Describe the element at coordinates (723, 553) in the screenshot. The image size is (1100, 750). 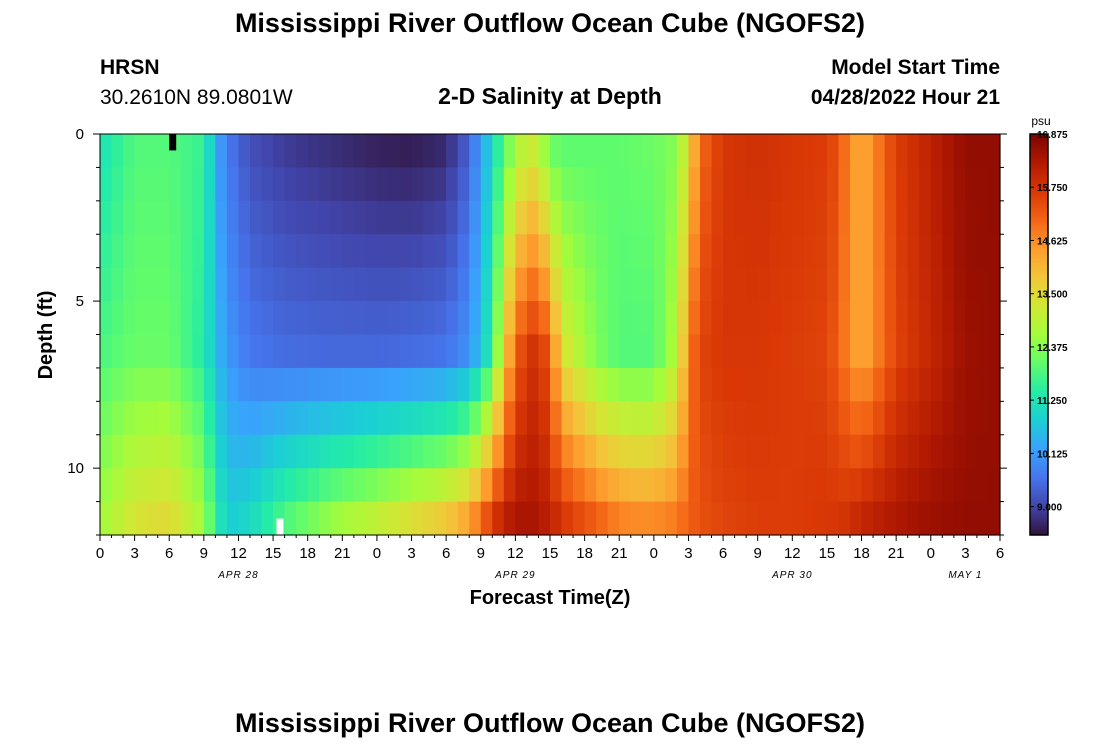
I see `x-tick-label: 6` at that location.